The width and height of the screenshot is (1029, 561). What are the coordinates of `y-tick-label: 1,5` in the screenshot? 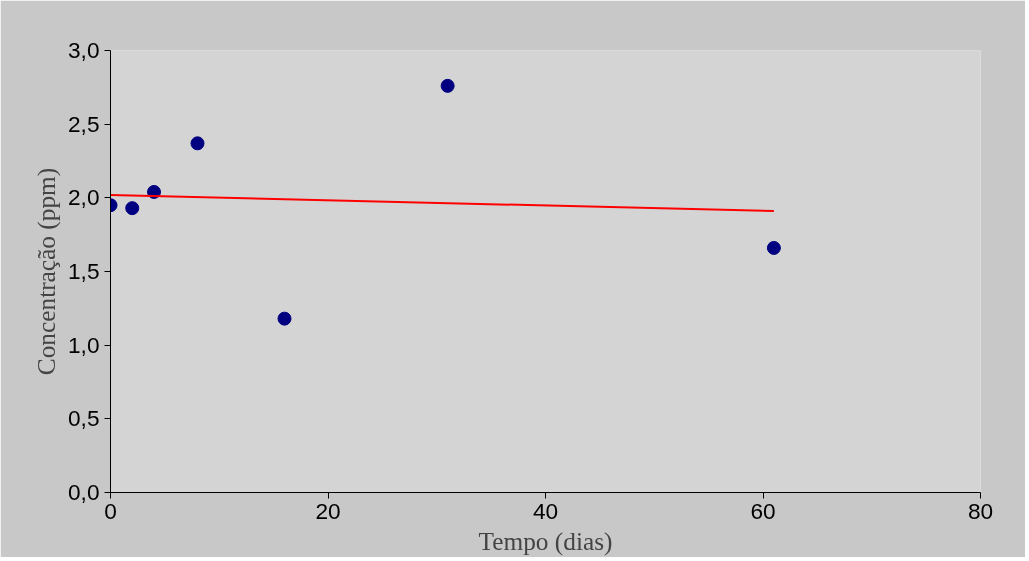 It's located at (84, 271).